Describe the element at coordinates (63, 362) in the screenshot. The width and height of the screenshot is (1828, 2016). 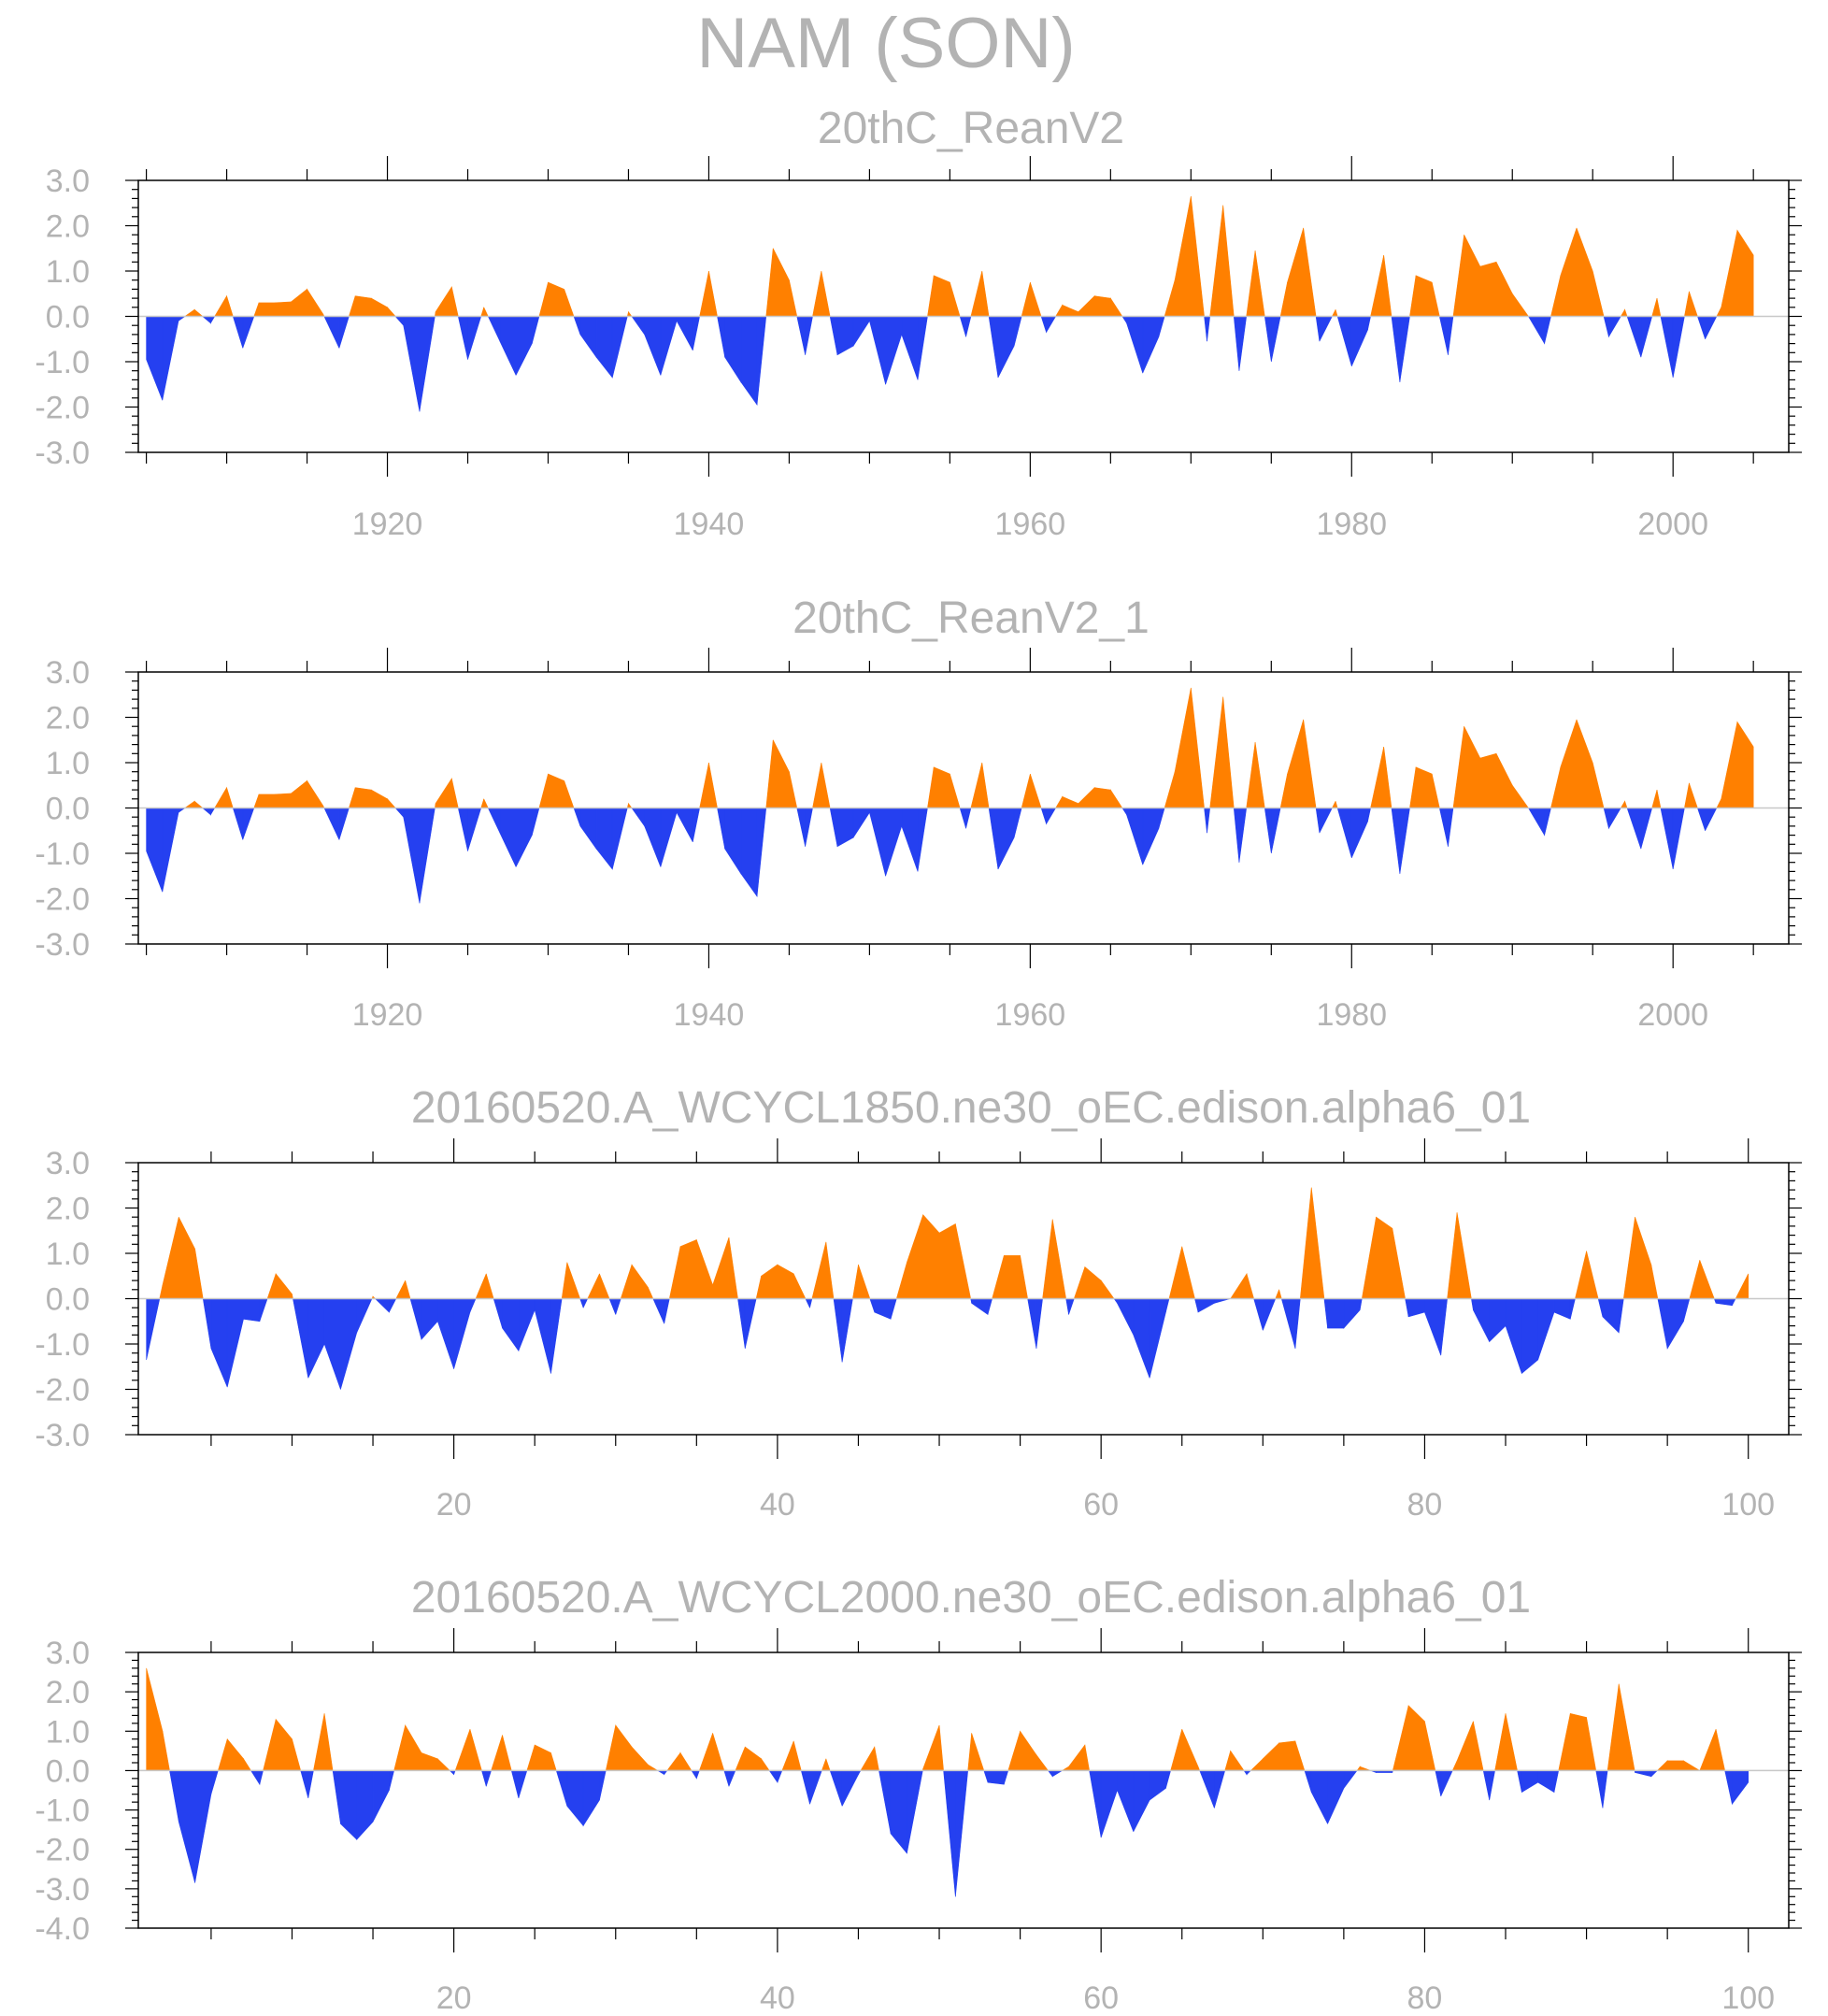
I see `y-tick-label: -1.0` at that location.